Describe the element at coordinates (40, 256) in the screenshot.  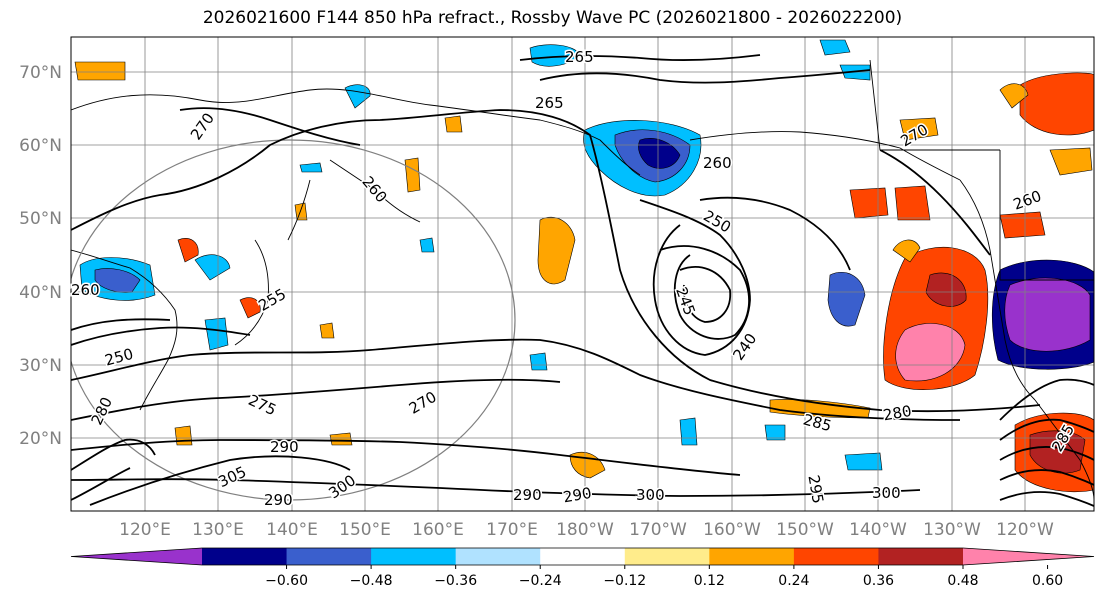
I see `latitude-labels: 20°N 30°N 40°N 50°N 60°N 70°N` at that location.